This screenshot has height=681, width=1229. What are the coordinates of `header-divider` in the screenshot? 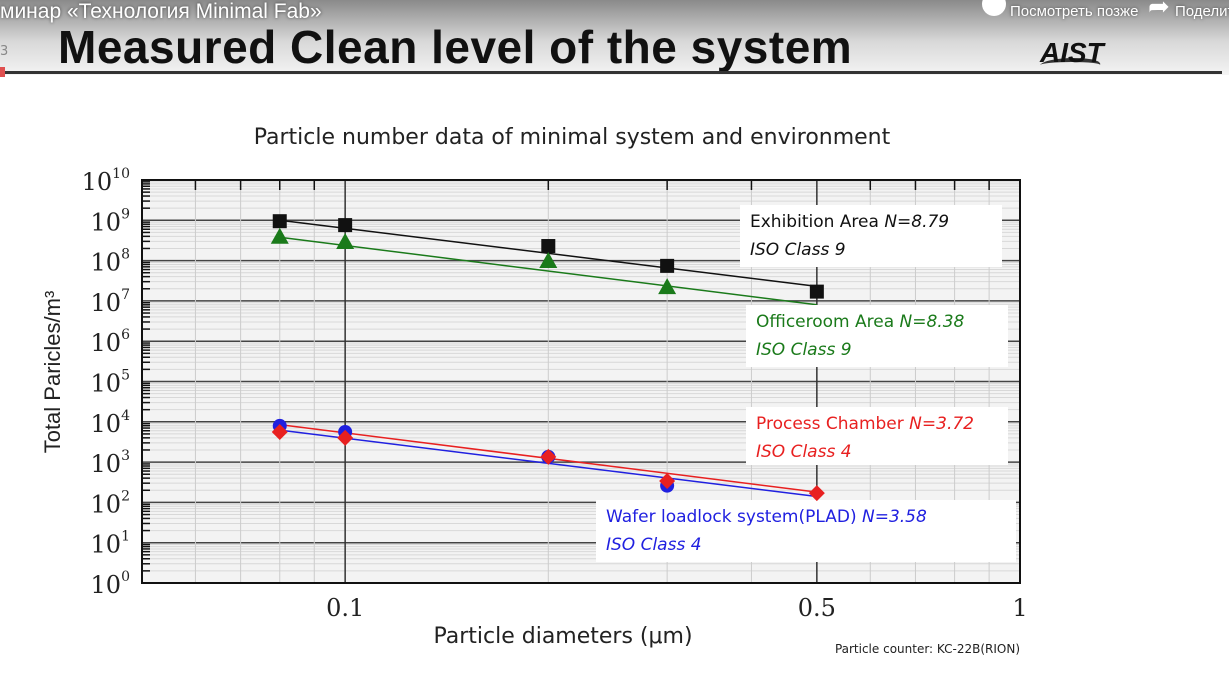 It's located at (611, 72).